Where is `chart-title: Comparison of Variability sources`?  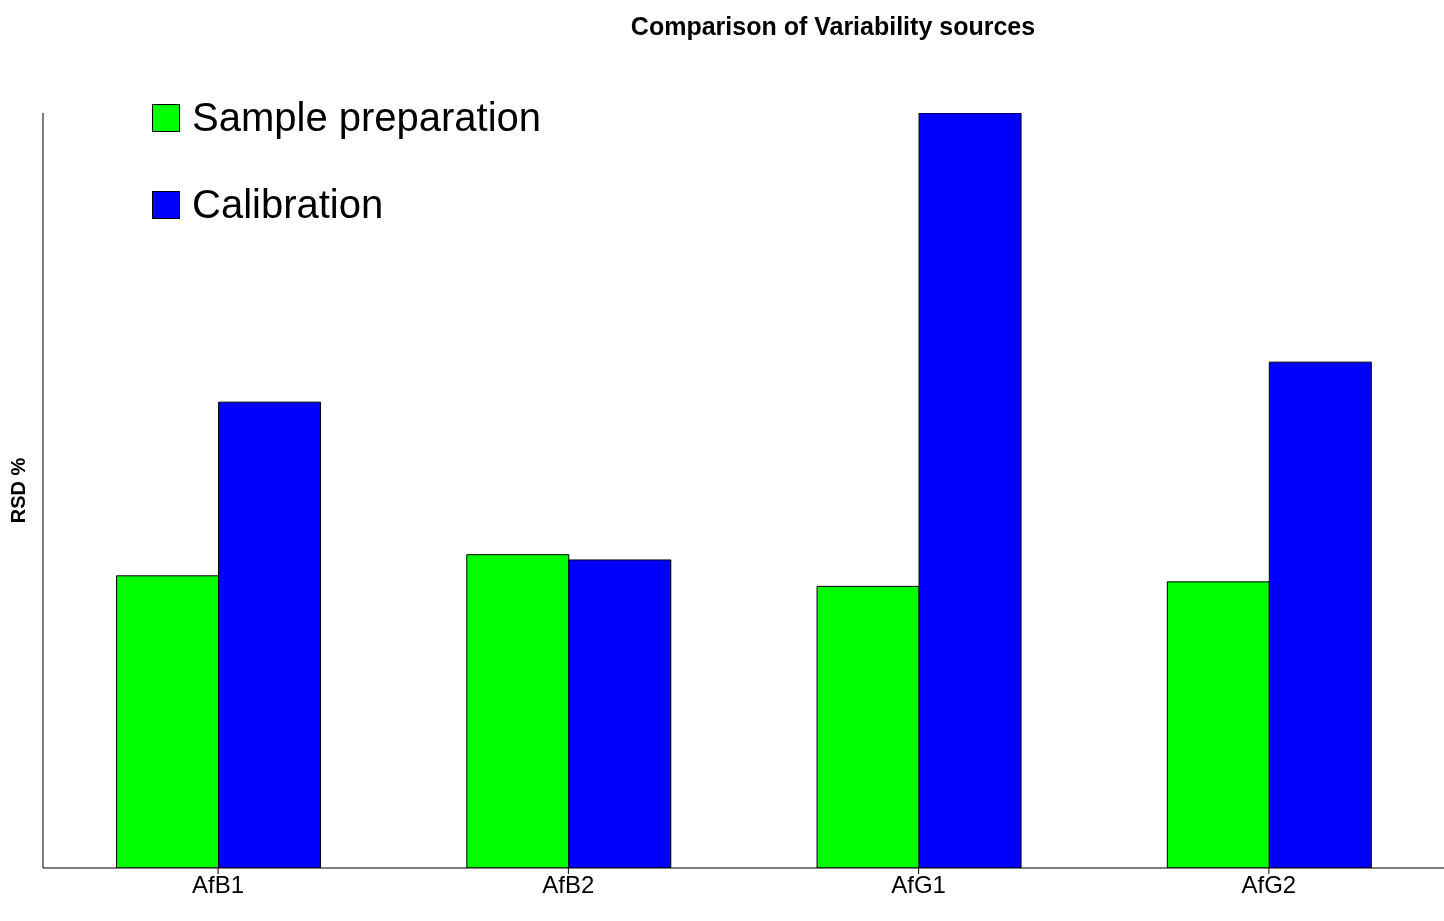
chart-title: Comparison of Variability sources is located at coordinates (833, 26).